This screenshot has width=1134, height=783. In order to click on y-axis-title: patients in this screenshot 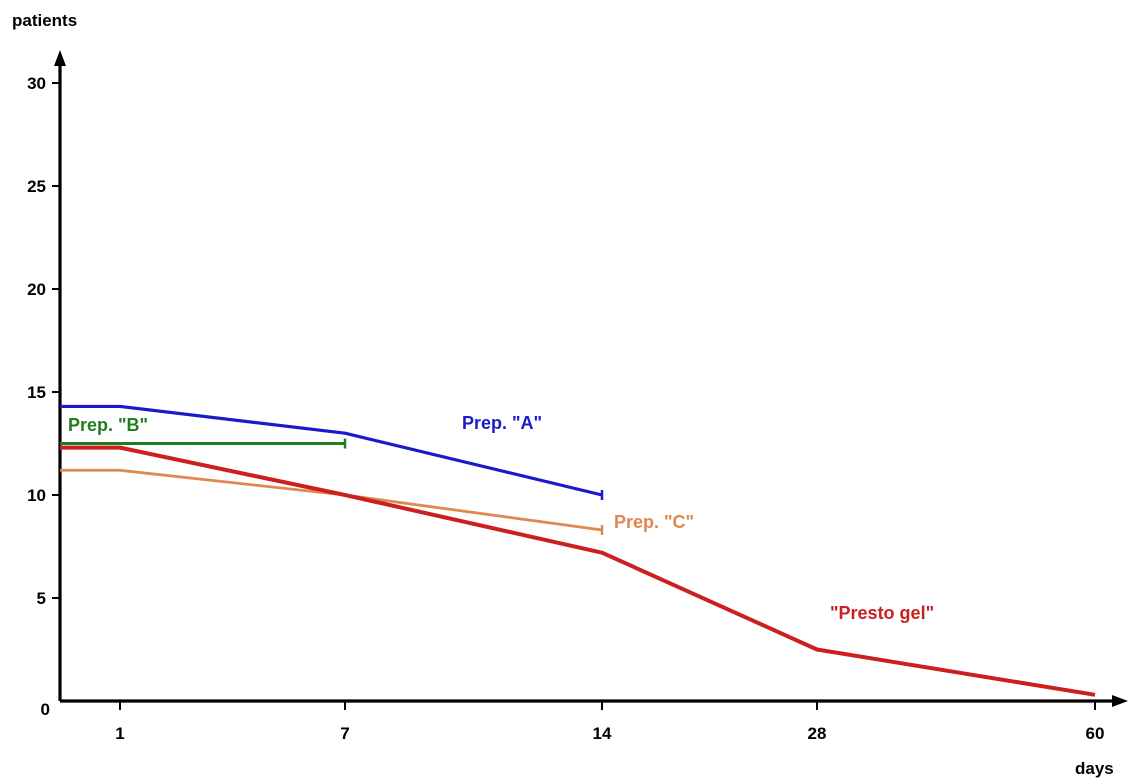, I will do `click(44, 20)`.